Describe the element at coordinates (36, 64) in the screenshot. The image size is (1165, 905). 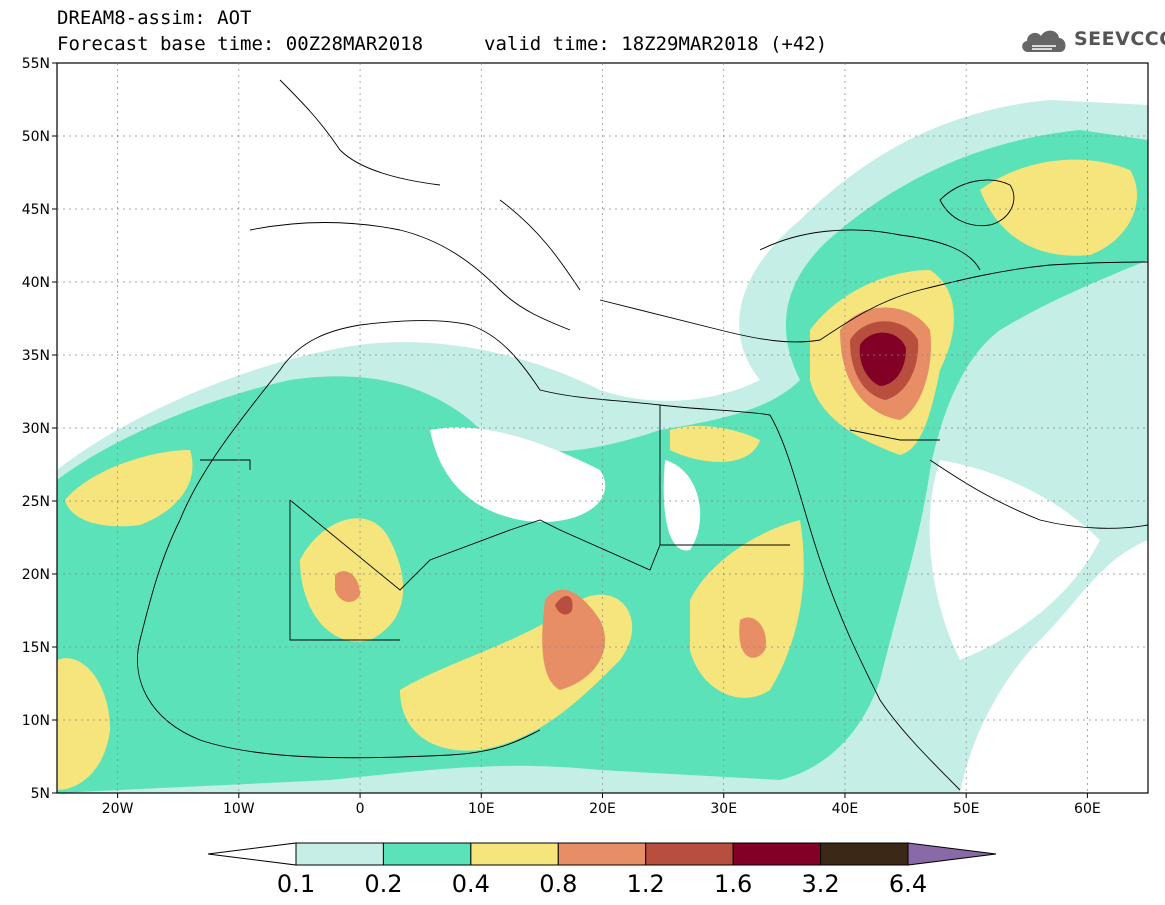
I see `lat-tick-label: 55N` at that location.